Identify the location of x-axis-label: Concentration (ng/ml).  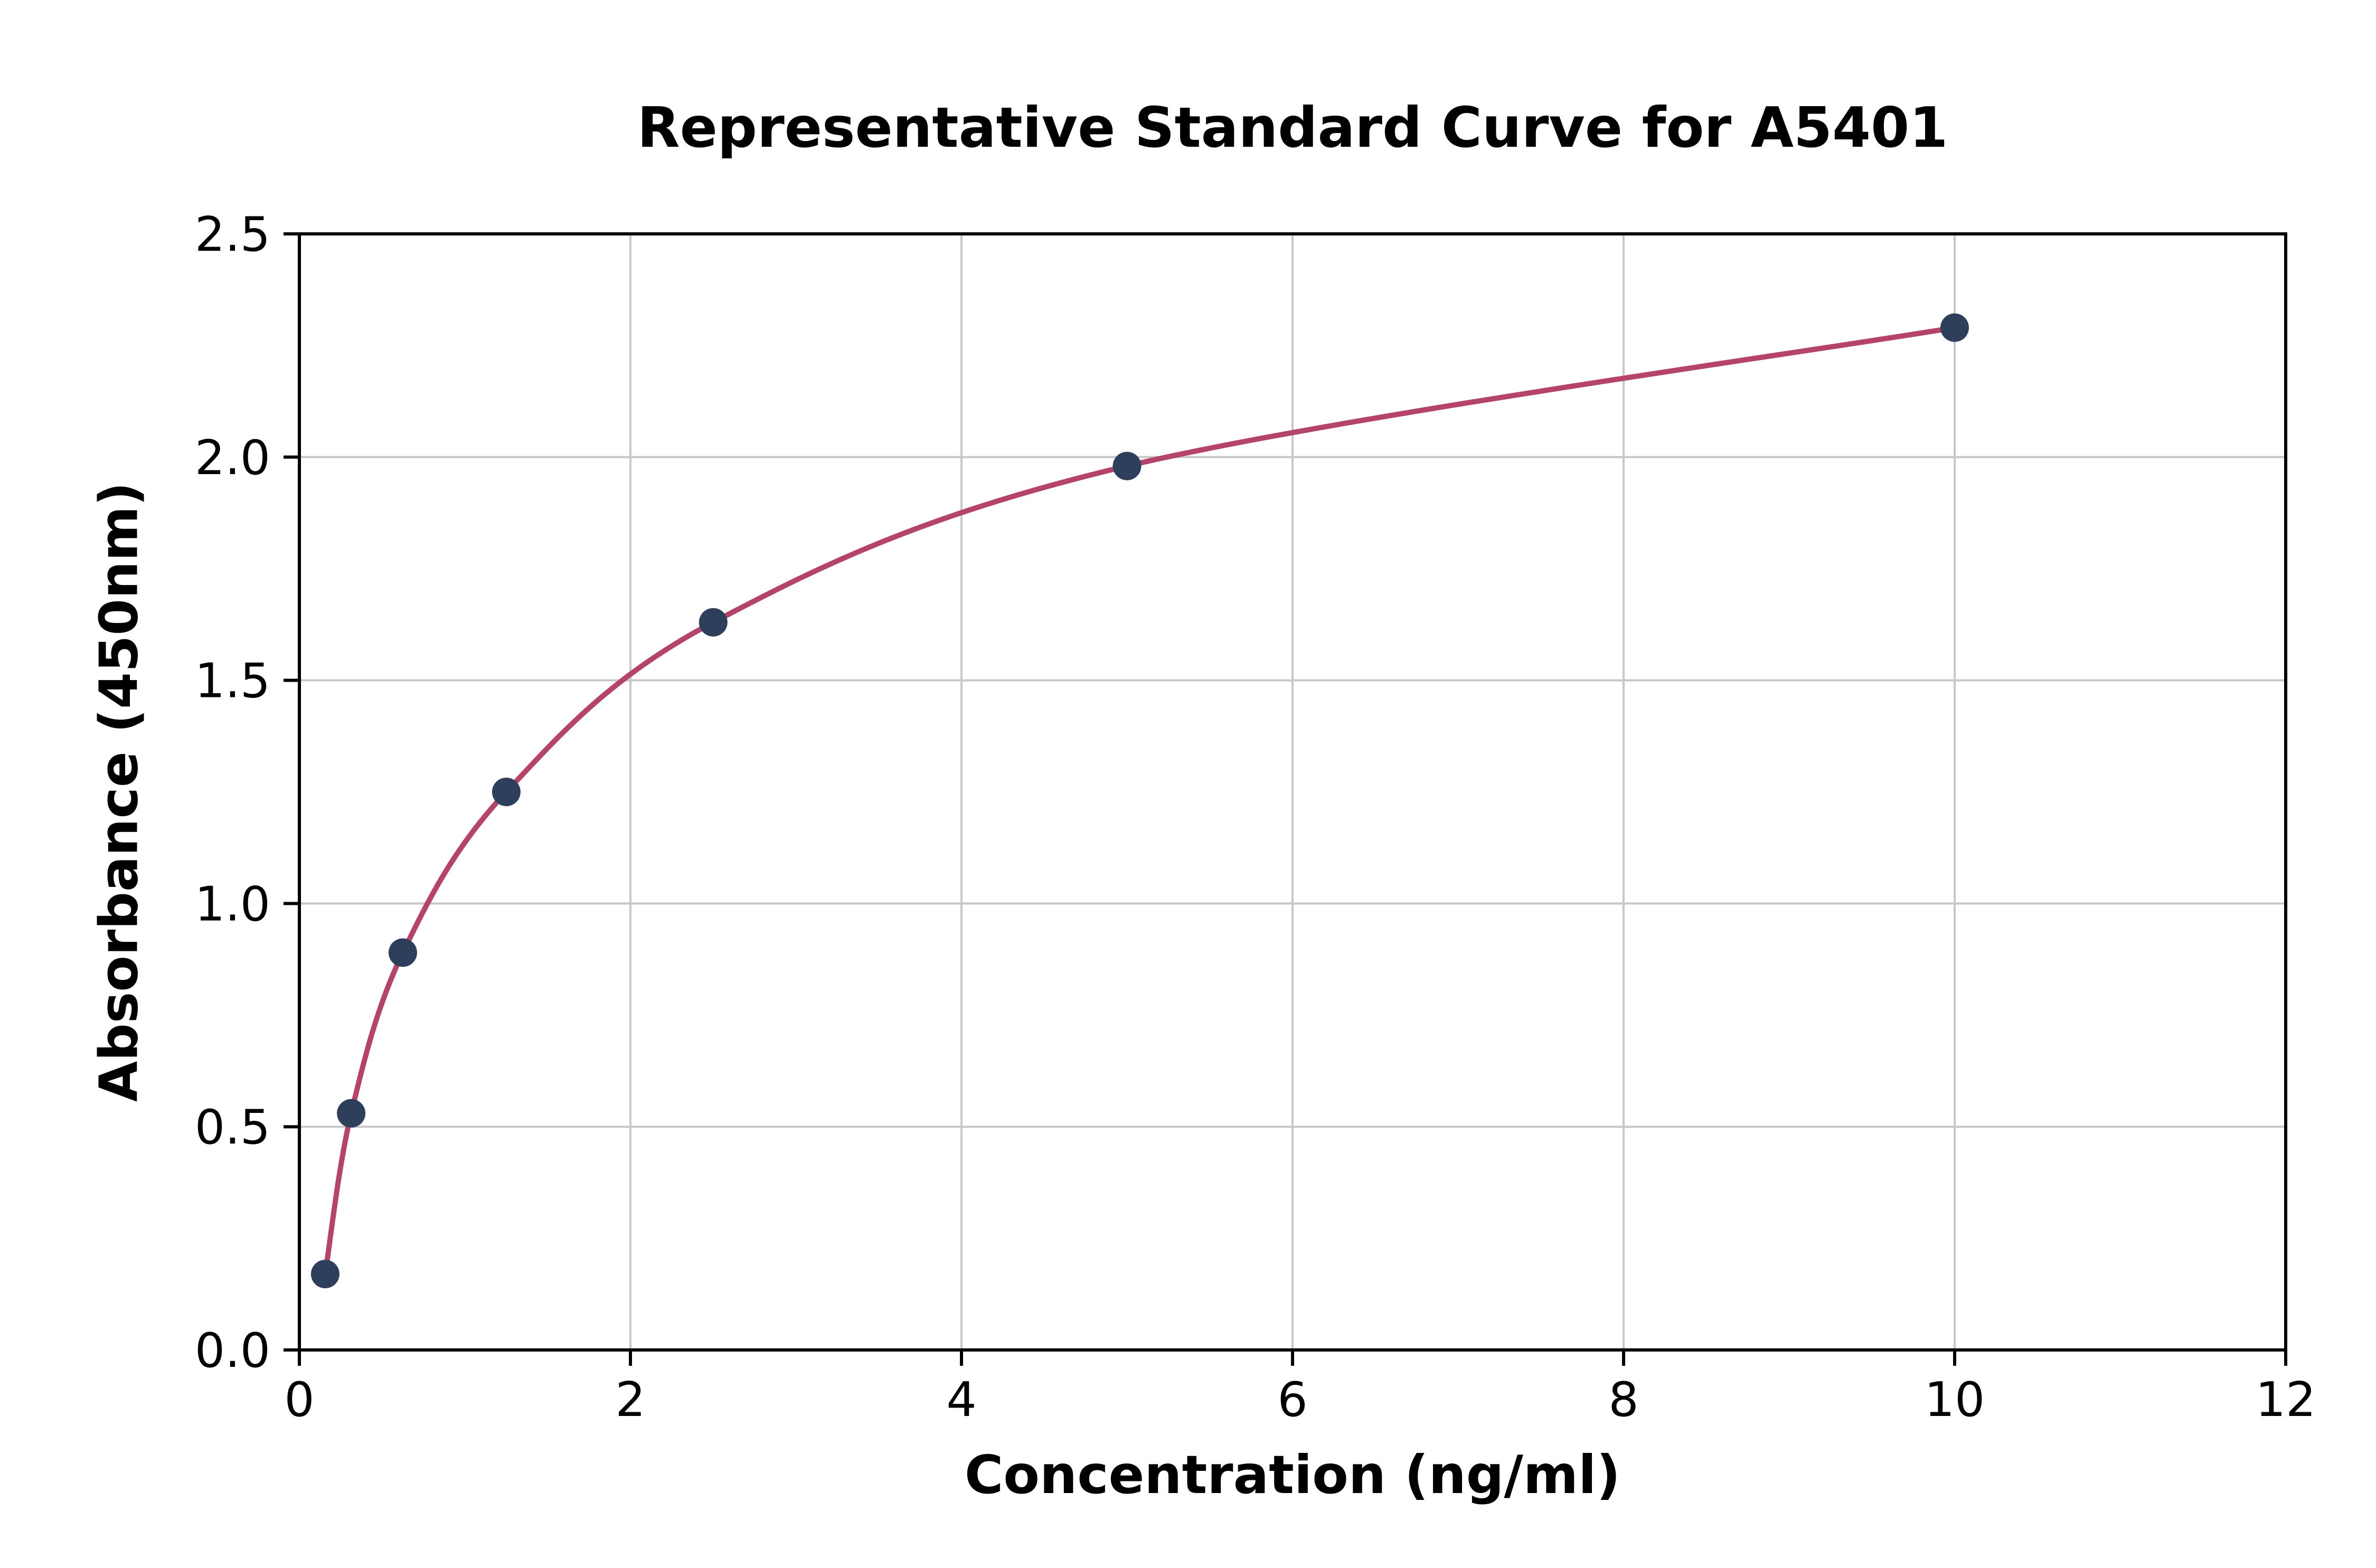
(1293, 1475).